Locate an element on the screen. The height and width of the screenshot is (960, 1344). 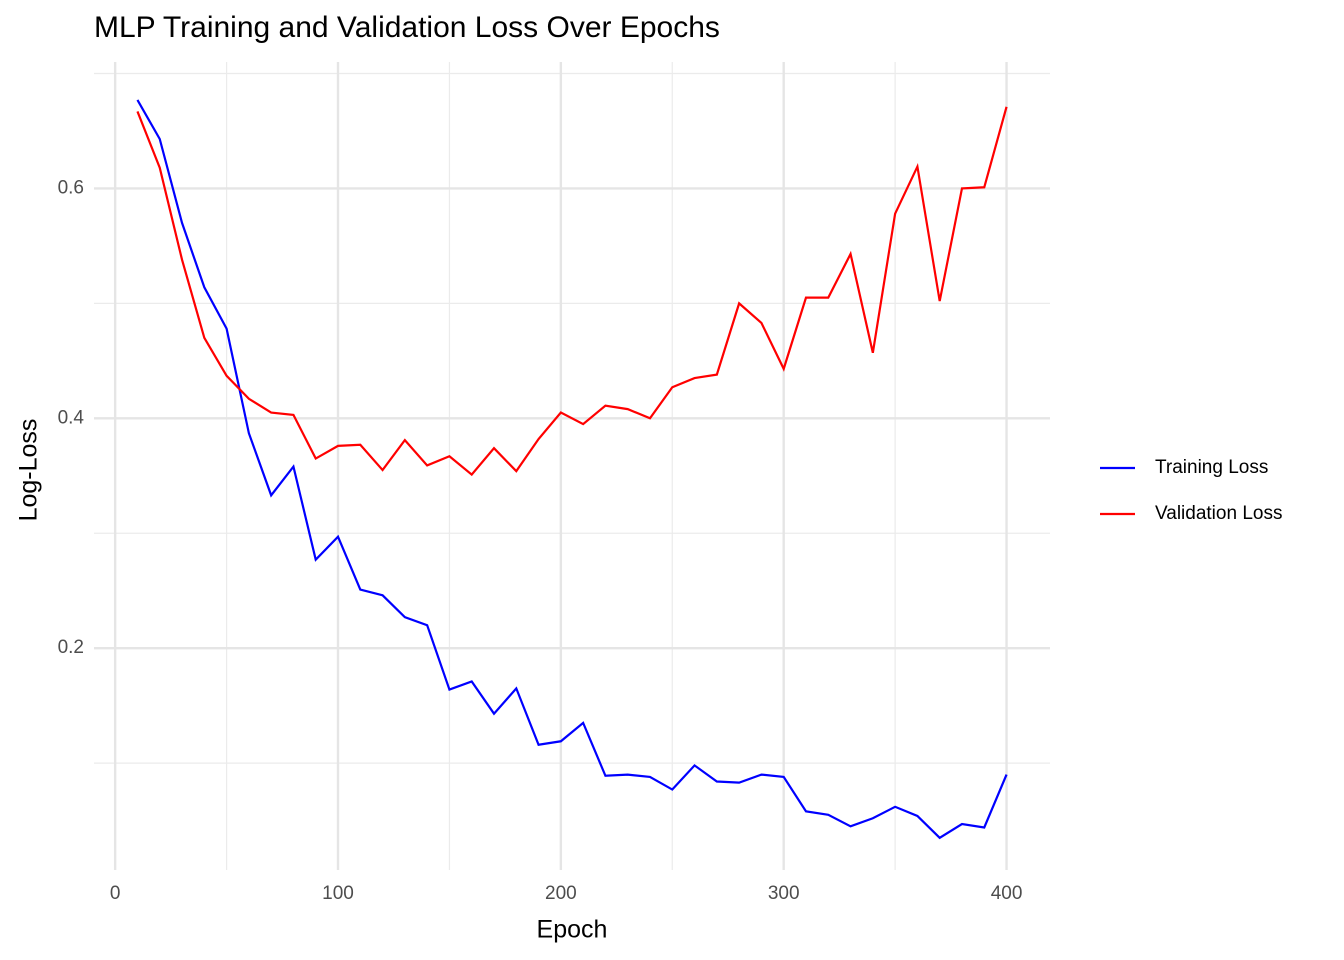
x-tick-label: 0 is located at coordinates (115, 893).